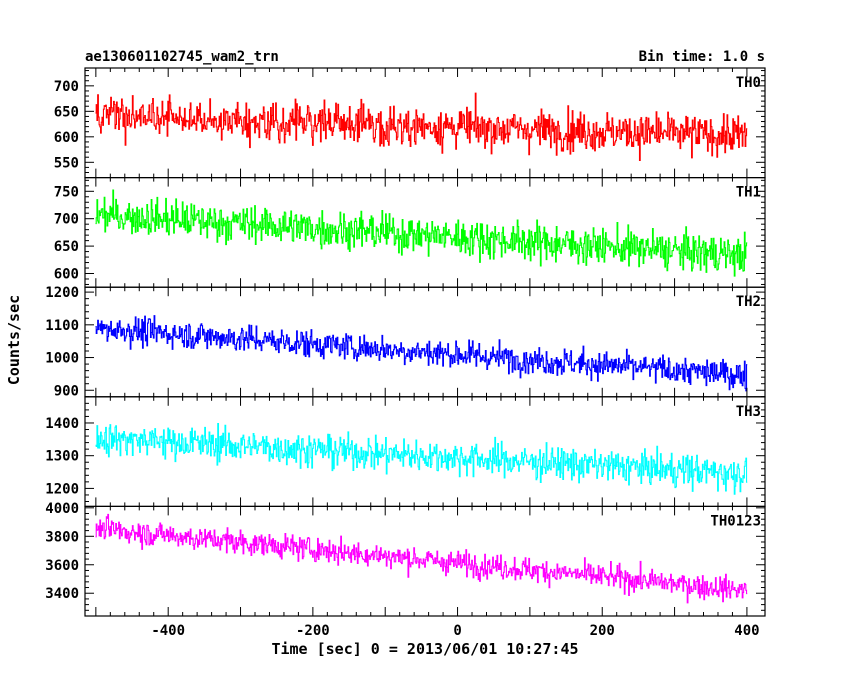 The height and width of the screenshot is (680, 850). Describe the element at coordinates (421, 459) in the screenshot. I see `series-line-th3` at that location.